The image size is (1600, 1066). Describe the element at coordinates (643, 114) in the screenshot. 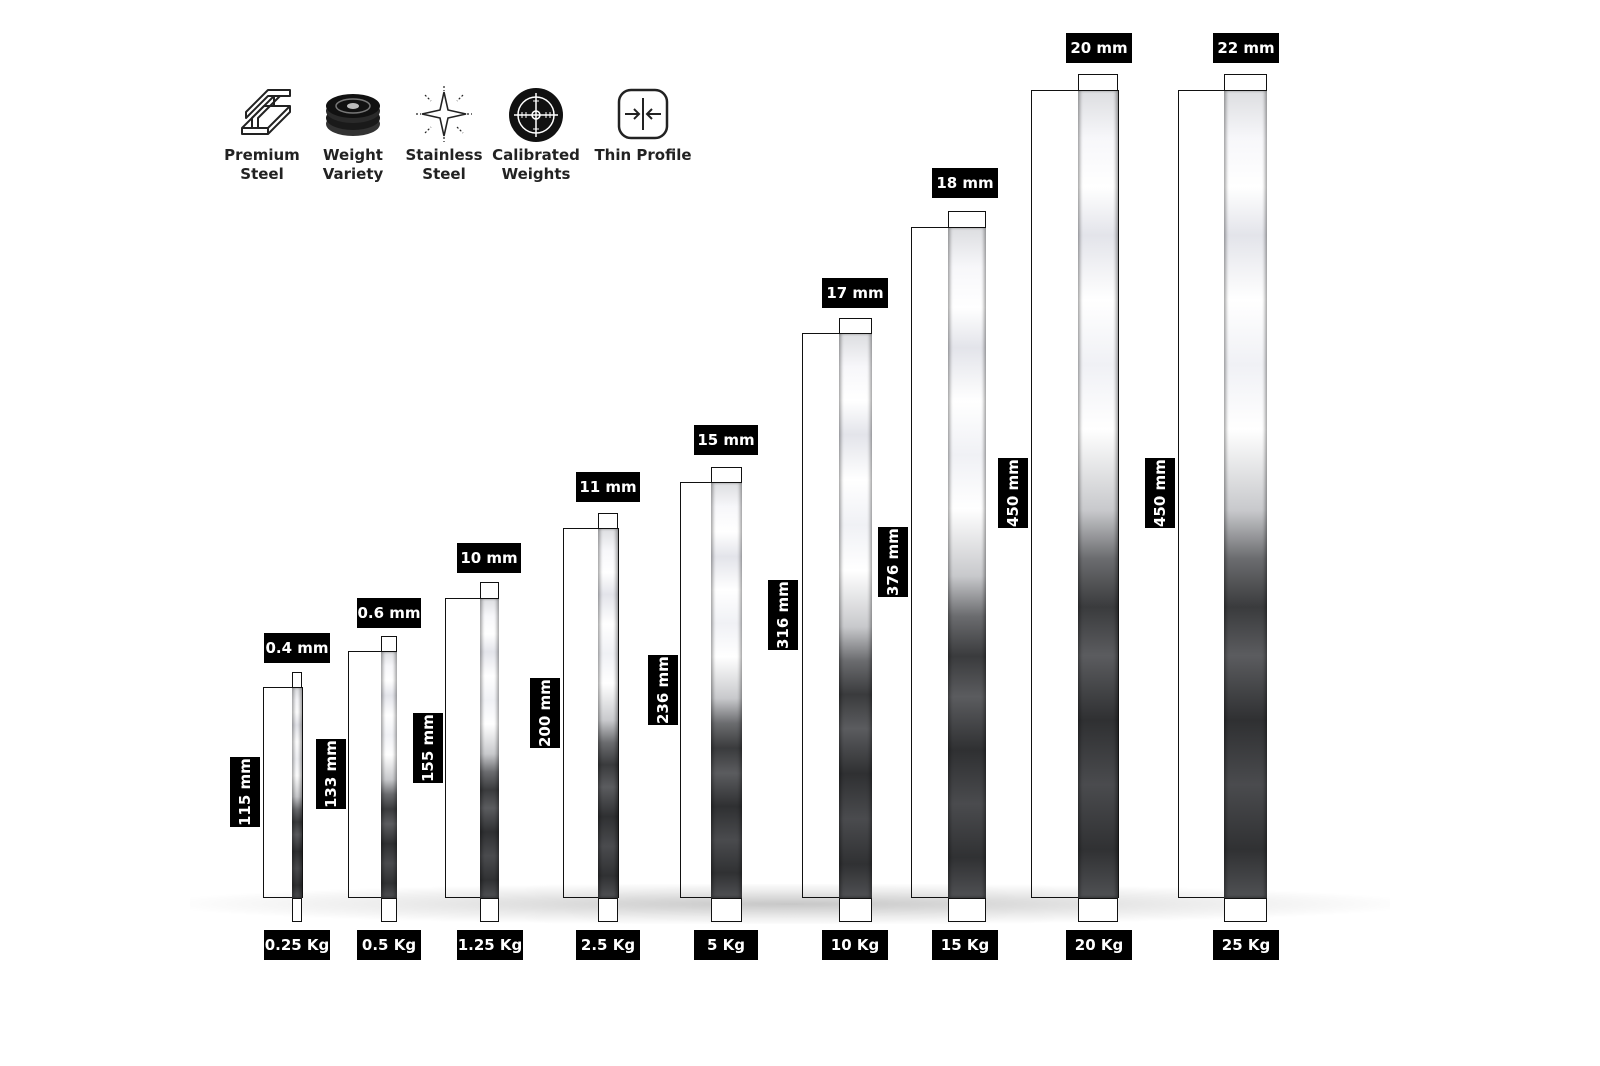

I see `compress-arrows-icon` at that location.